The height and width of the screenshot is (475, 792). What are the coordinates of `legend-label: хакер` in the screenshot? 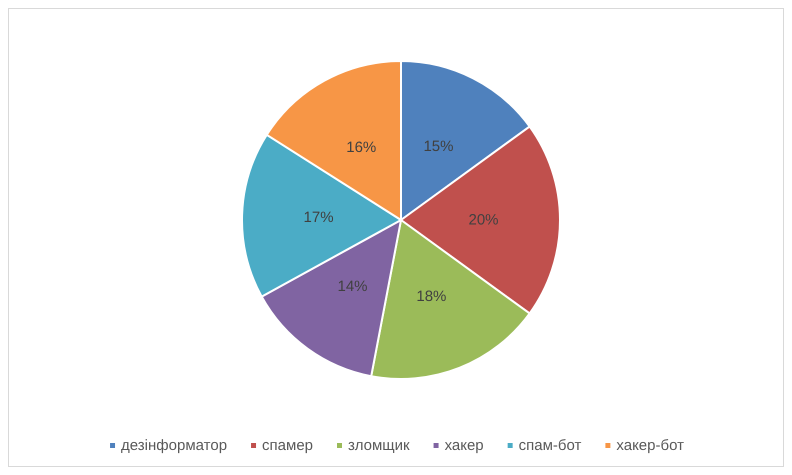 It's located at (464, 445).